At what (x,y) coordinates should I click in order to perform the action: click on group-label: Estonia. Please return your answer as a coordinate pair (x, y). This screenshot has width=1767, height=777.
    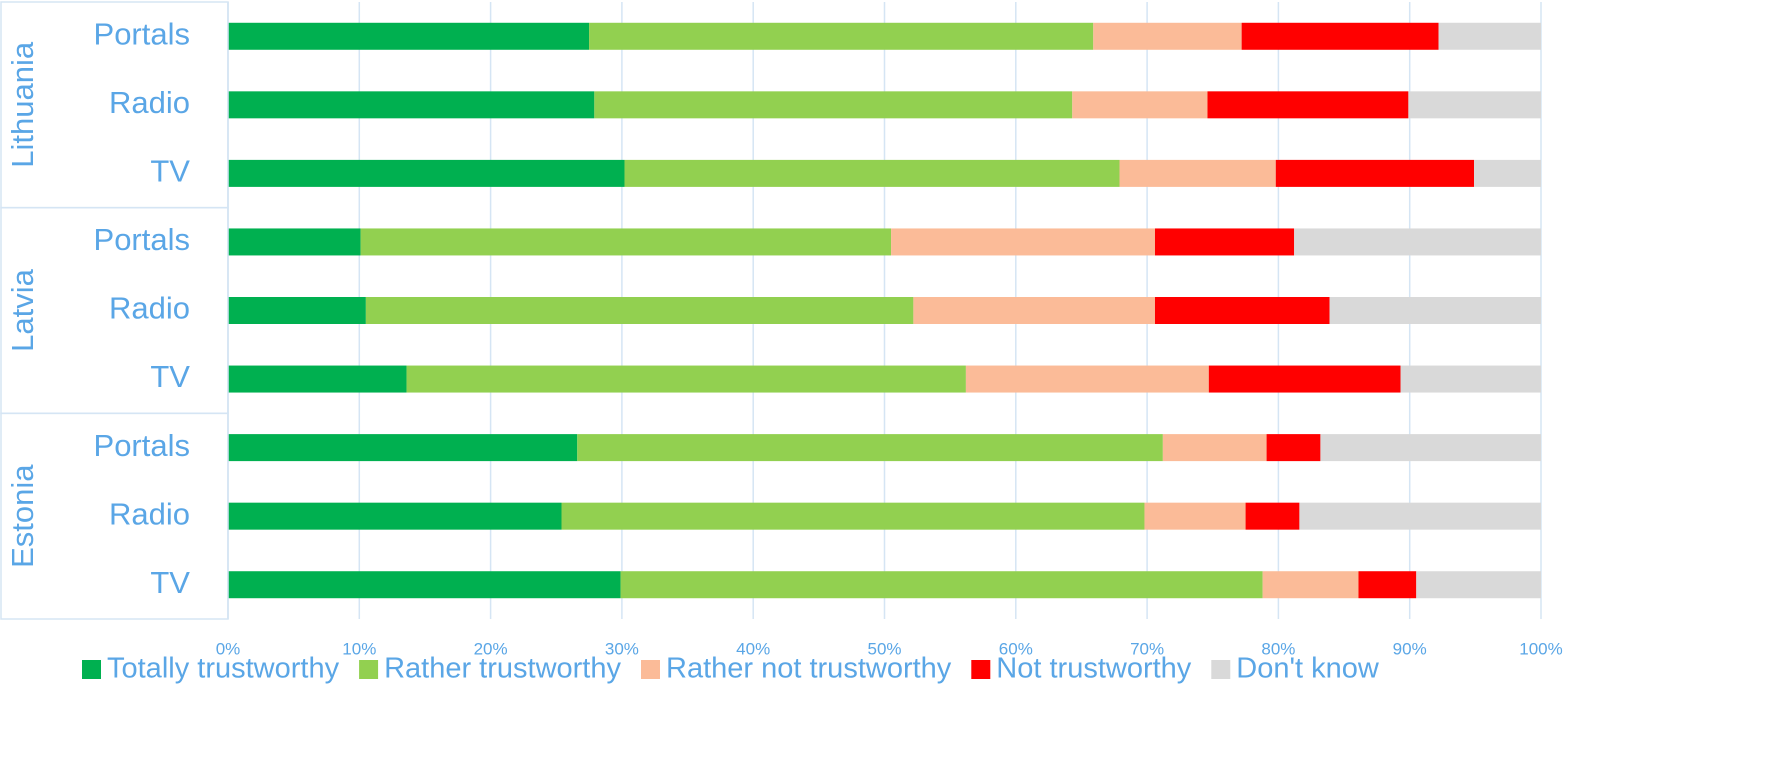
    Looking at the image, I should click on (22, 516).